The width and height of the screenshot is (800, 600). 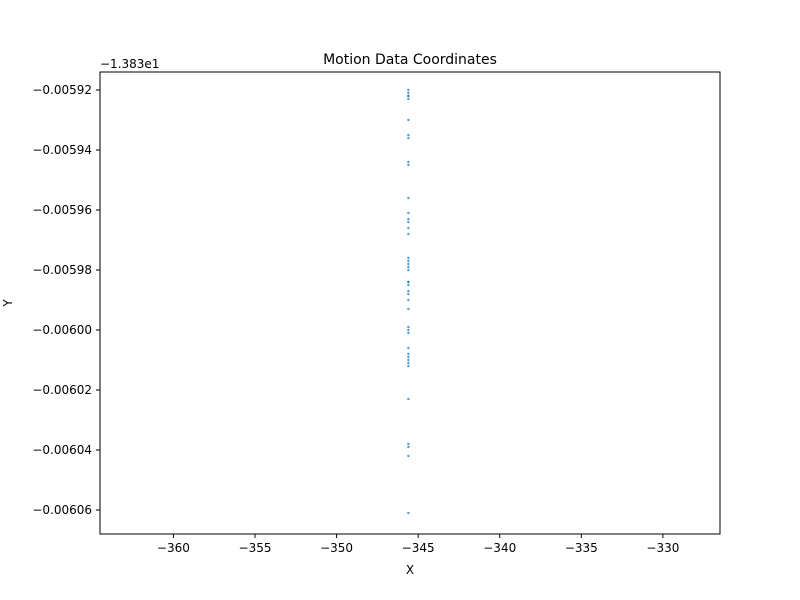 I want to click on y-offset-label: −1.383e1, so click(x=129, y=64).